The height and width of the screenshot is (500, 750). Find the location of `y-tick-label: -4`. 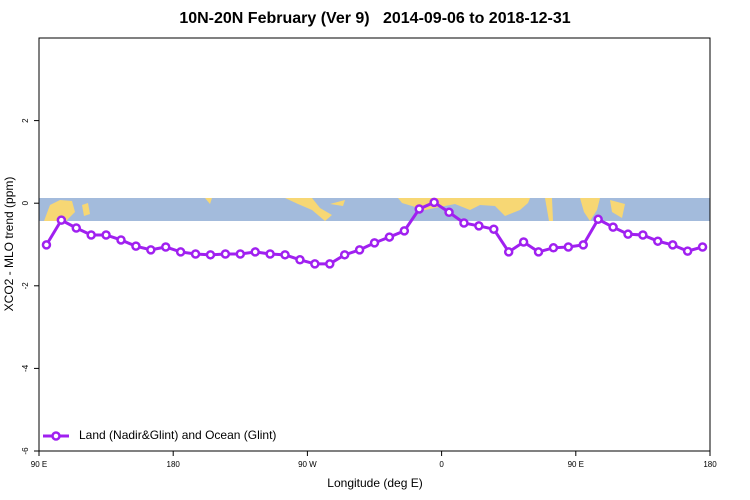

y-tick-label: -4 is located at coordinates (25, 368).